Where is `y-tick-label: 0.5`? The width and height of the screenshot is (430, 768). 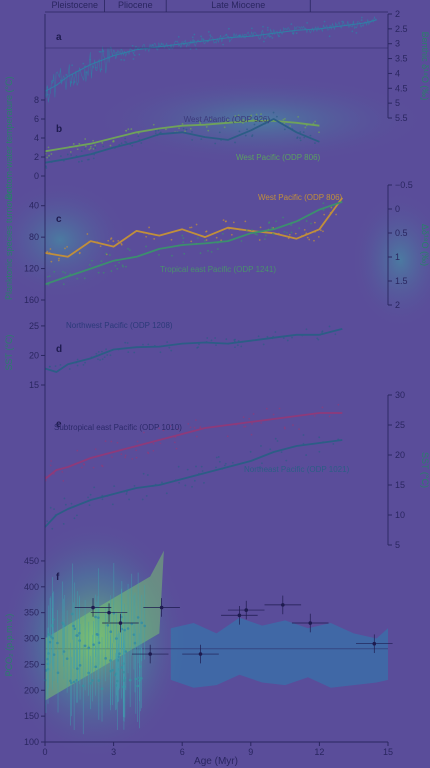 y-tick-label: 0.5 is located at coordinates (401, 233).